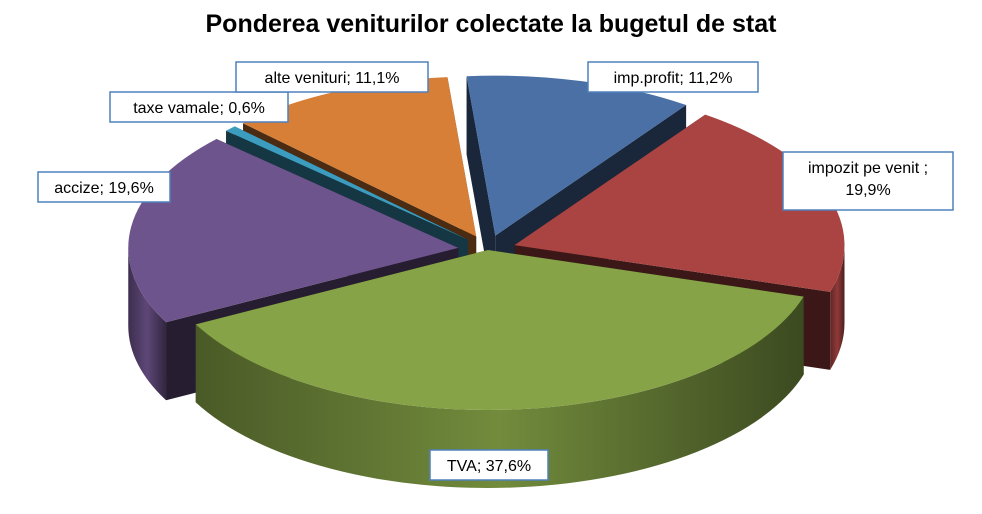 The height and width of the screenshot is (514, 982). I want to click on data-label-taxe-vamale: taxe vamale; 0,6%, so click(199, 107).